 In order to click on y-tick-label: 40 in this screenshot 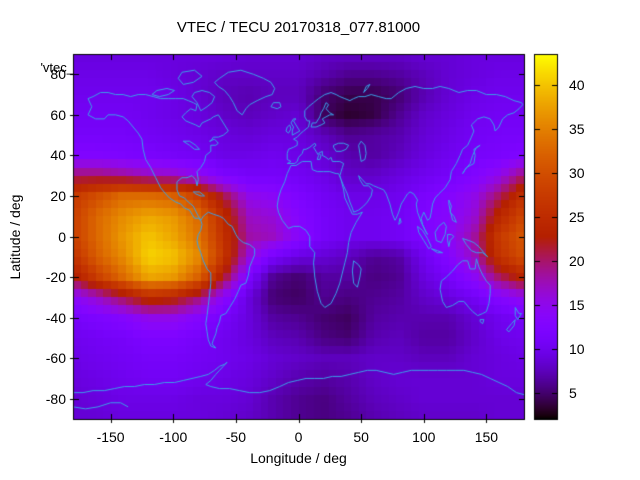, I will do `click(58, 155)`.